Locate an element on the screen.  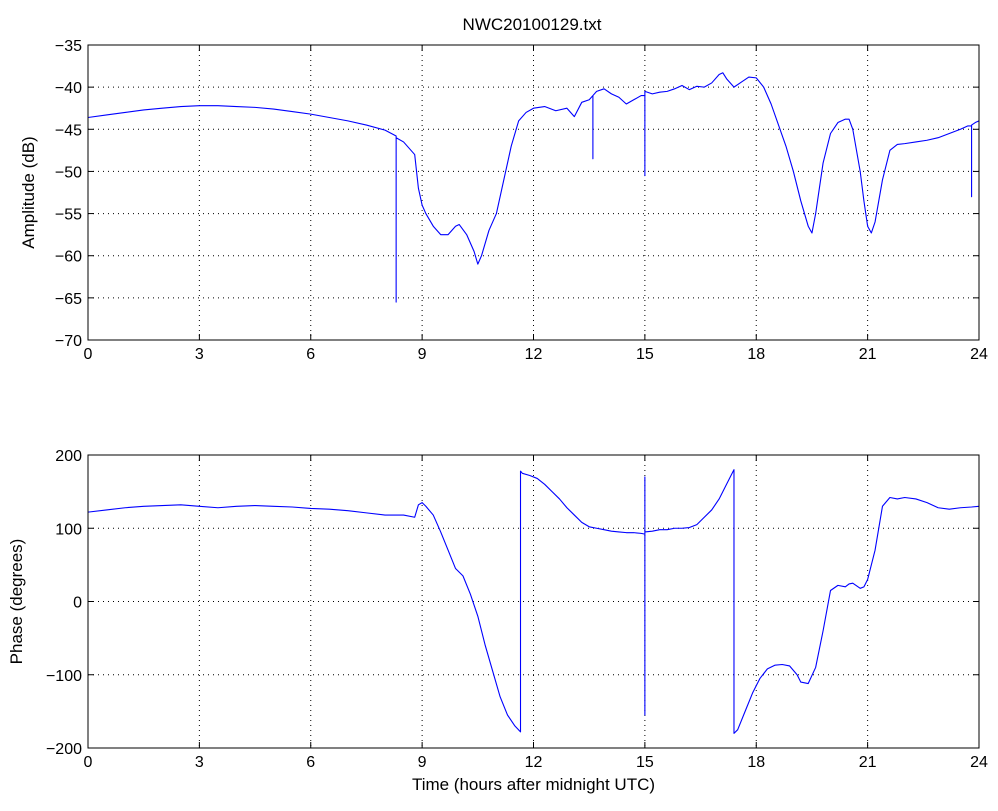
amplitude-ytick-label: −55 is located at coordinates (68, 215).